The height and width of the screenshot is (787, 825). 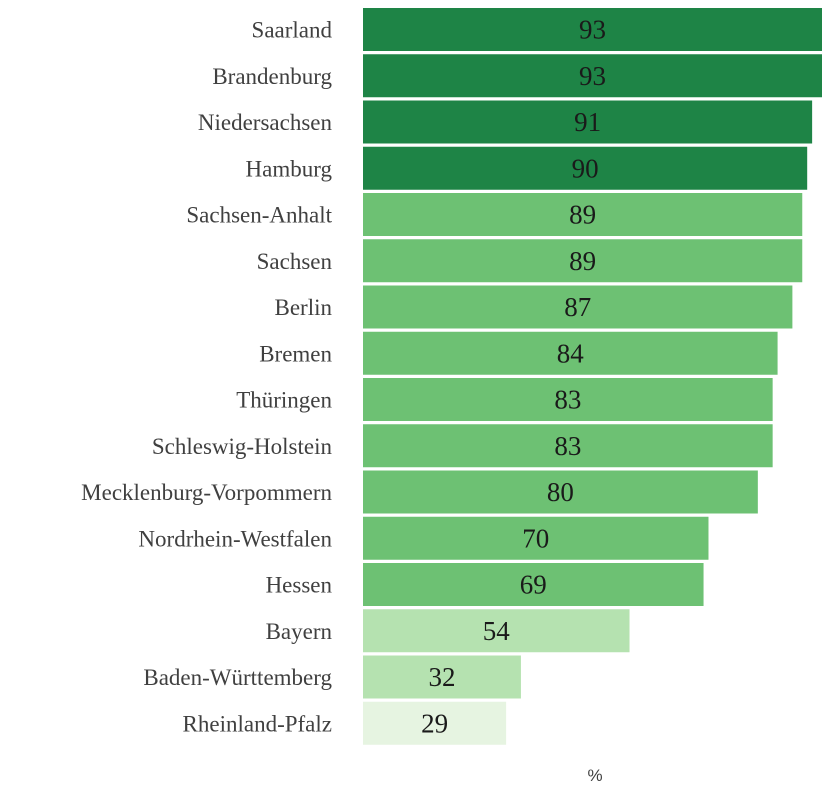 I want to click on category-label: Bremen, so click(x=295, y=353).